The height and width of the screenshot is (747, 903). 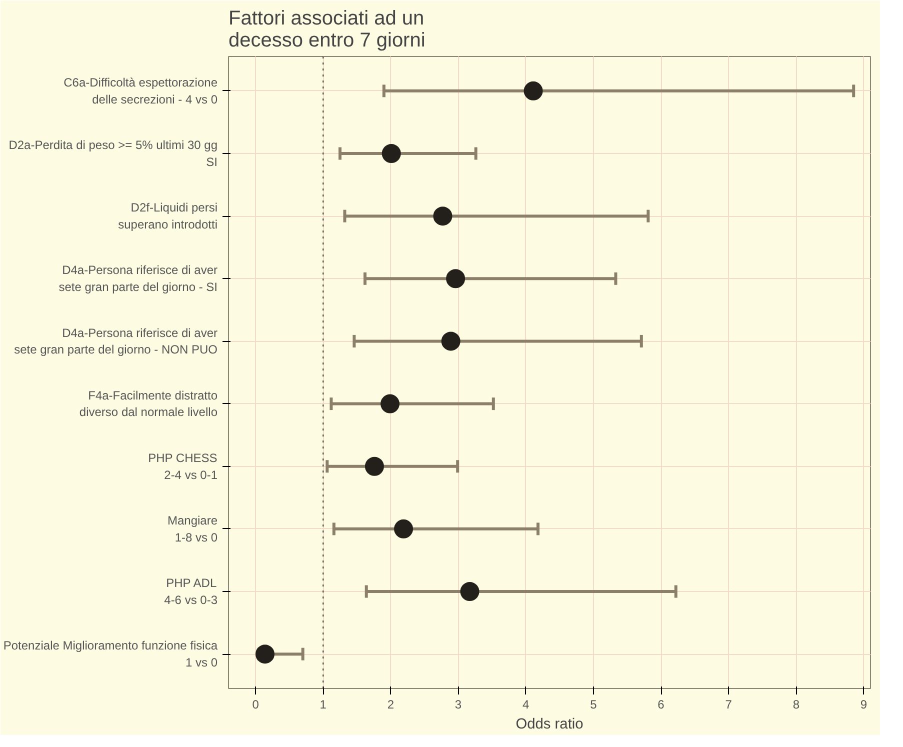 I want to click on x-tick-label: 8, so click(x=796, y=705).